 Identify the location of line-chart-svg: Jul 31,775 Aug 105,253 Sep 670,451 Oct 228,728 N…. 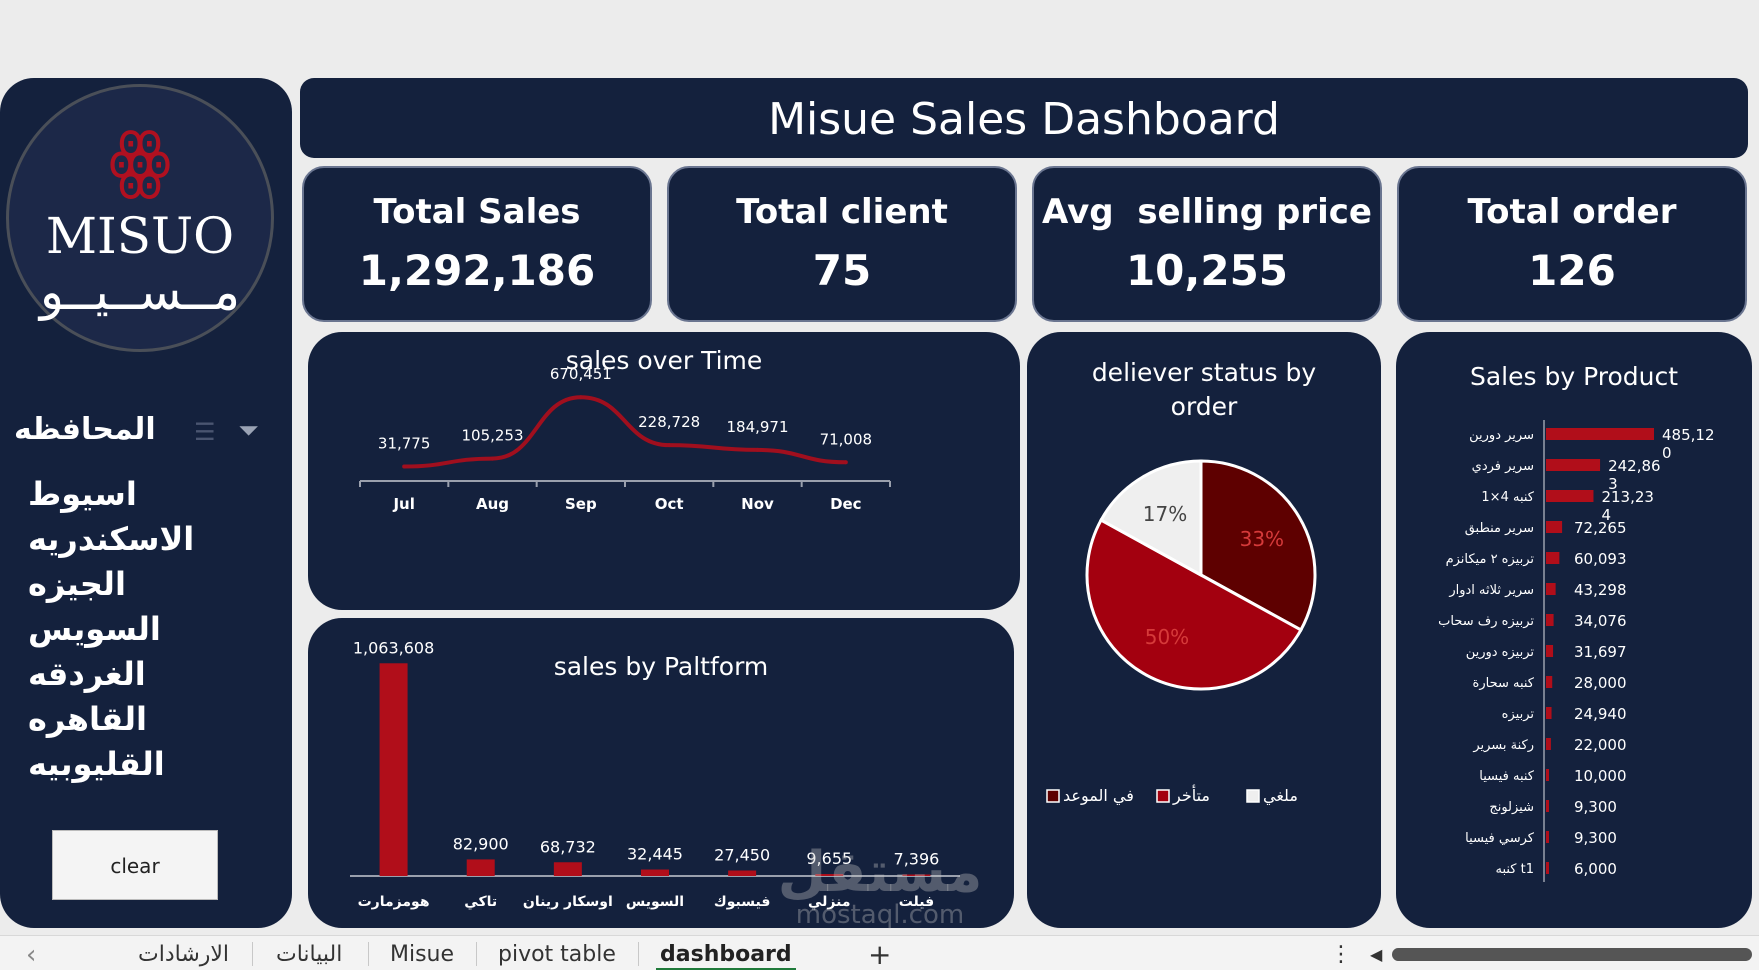
(625, 439).